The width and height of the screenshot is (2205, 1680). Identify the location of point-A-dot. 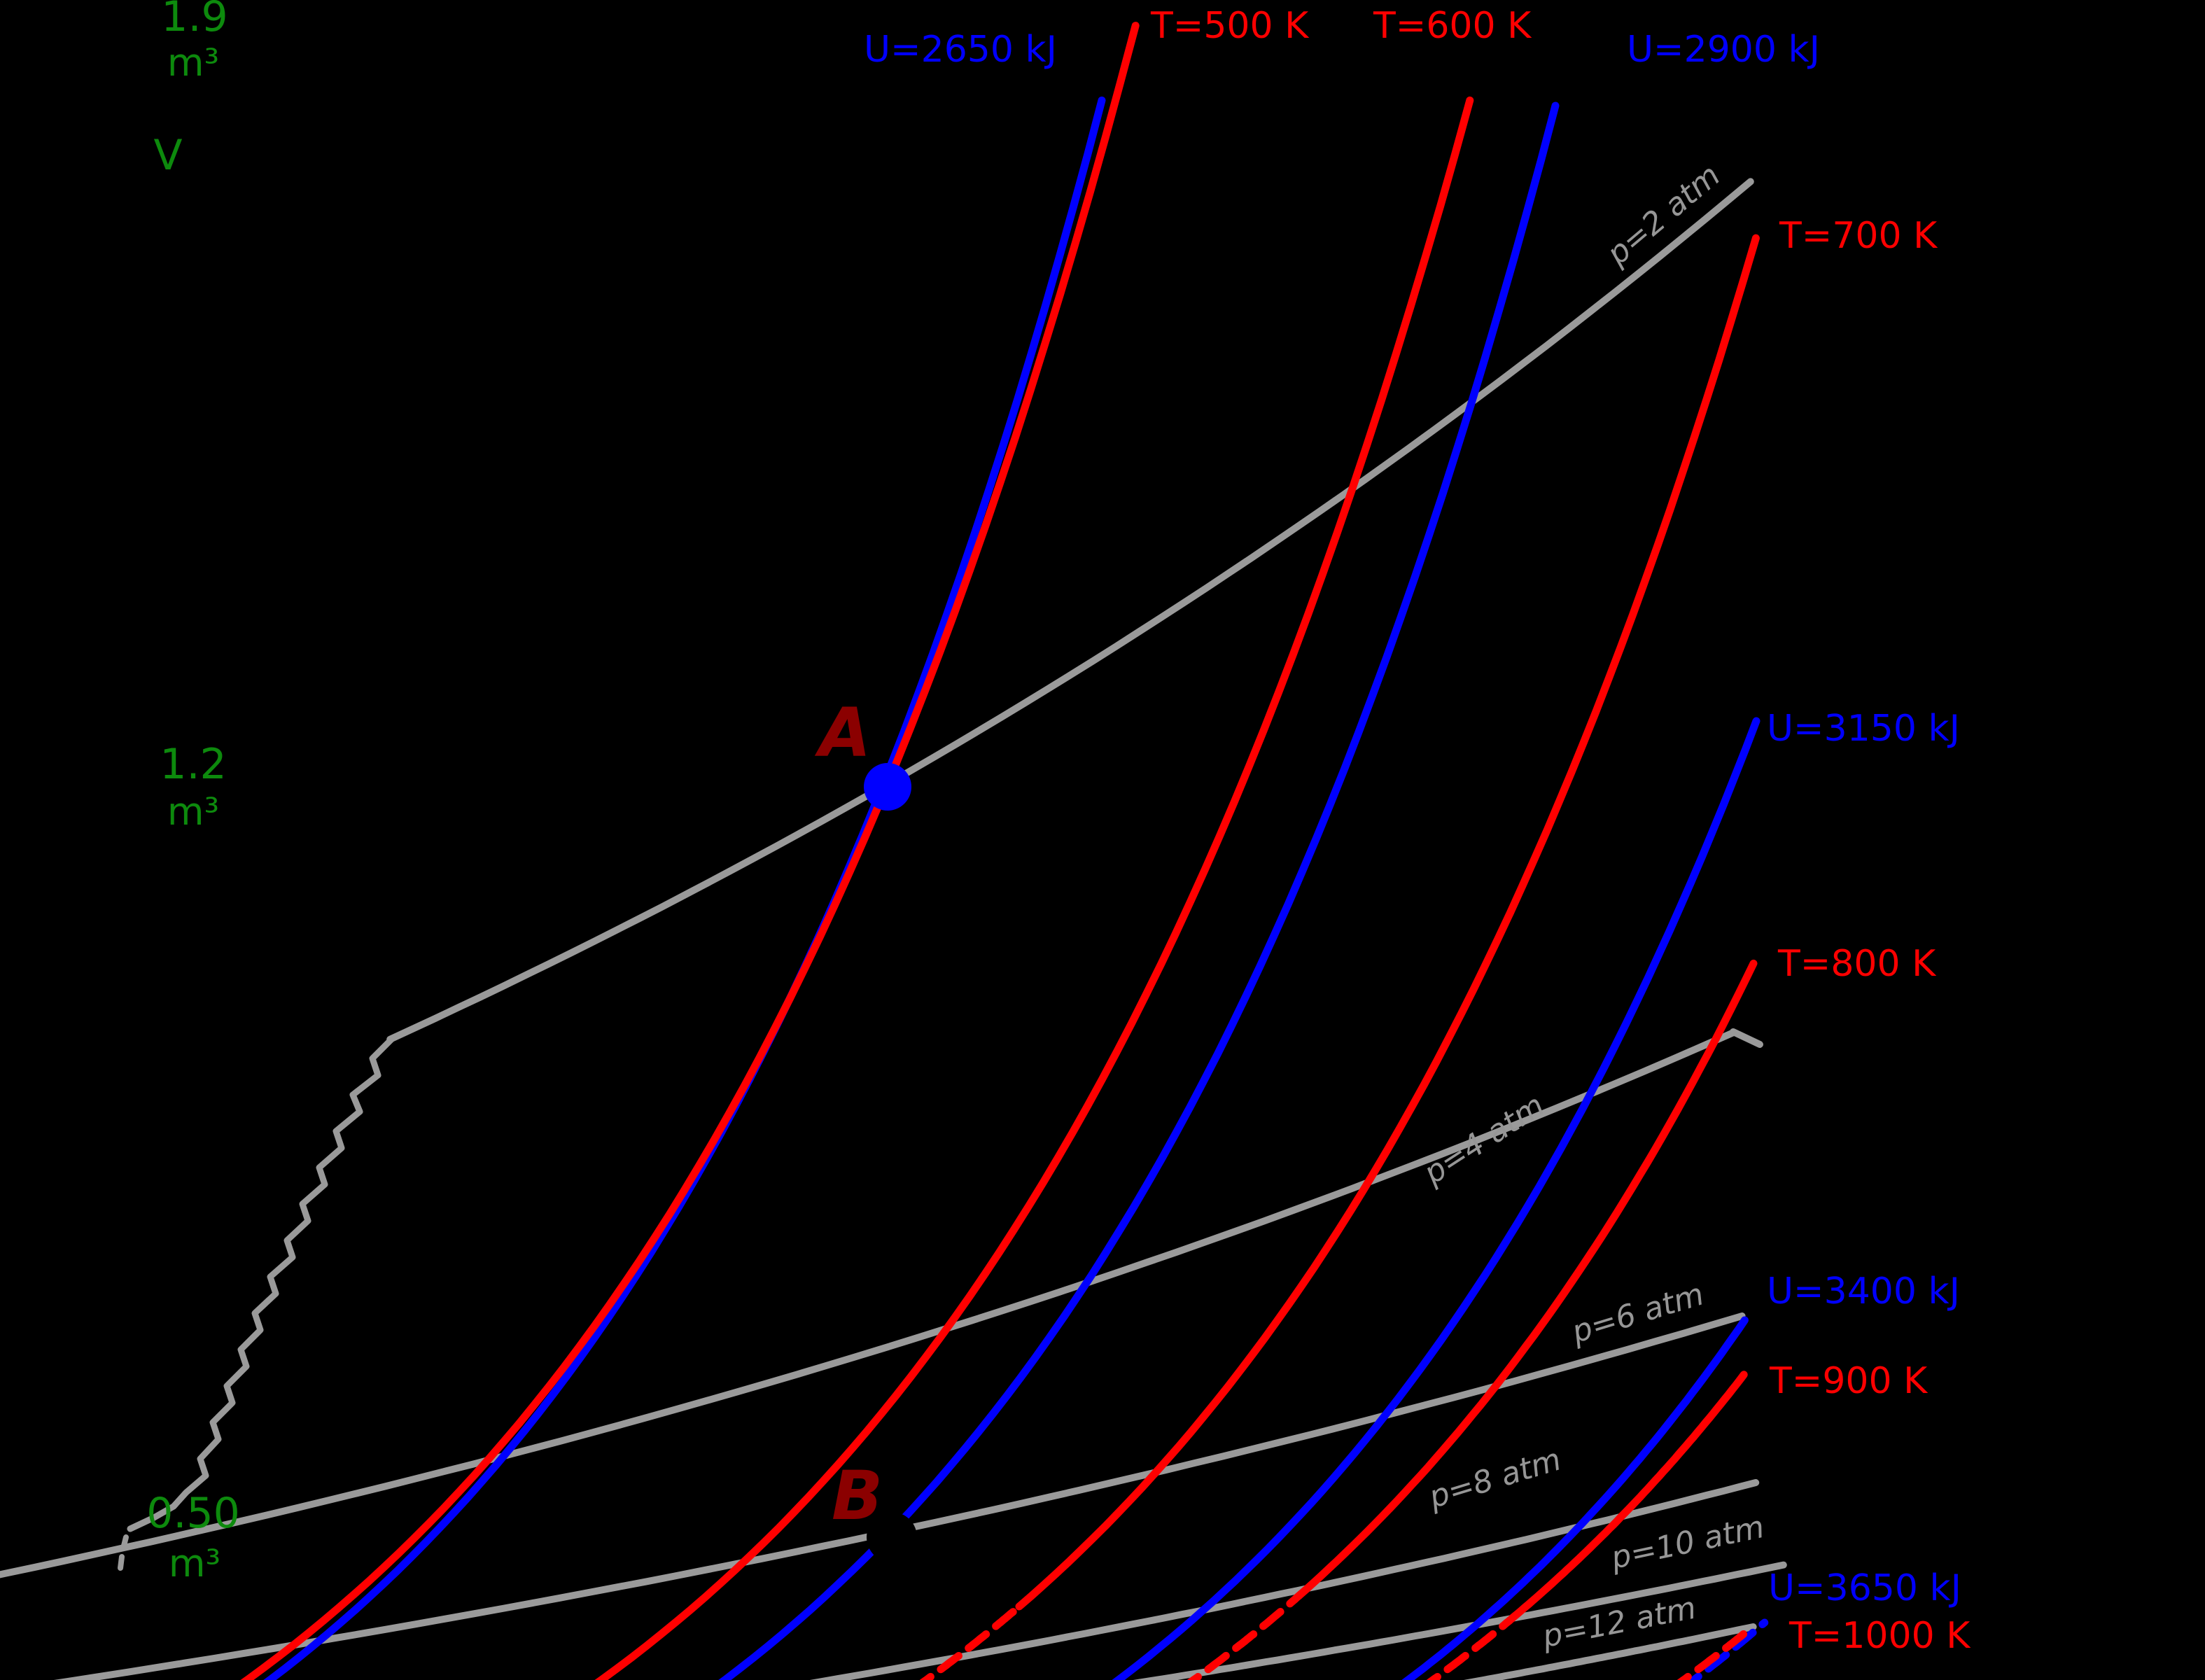
(887, 787).